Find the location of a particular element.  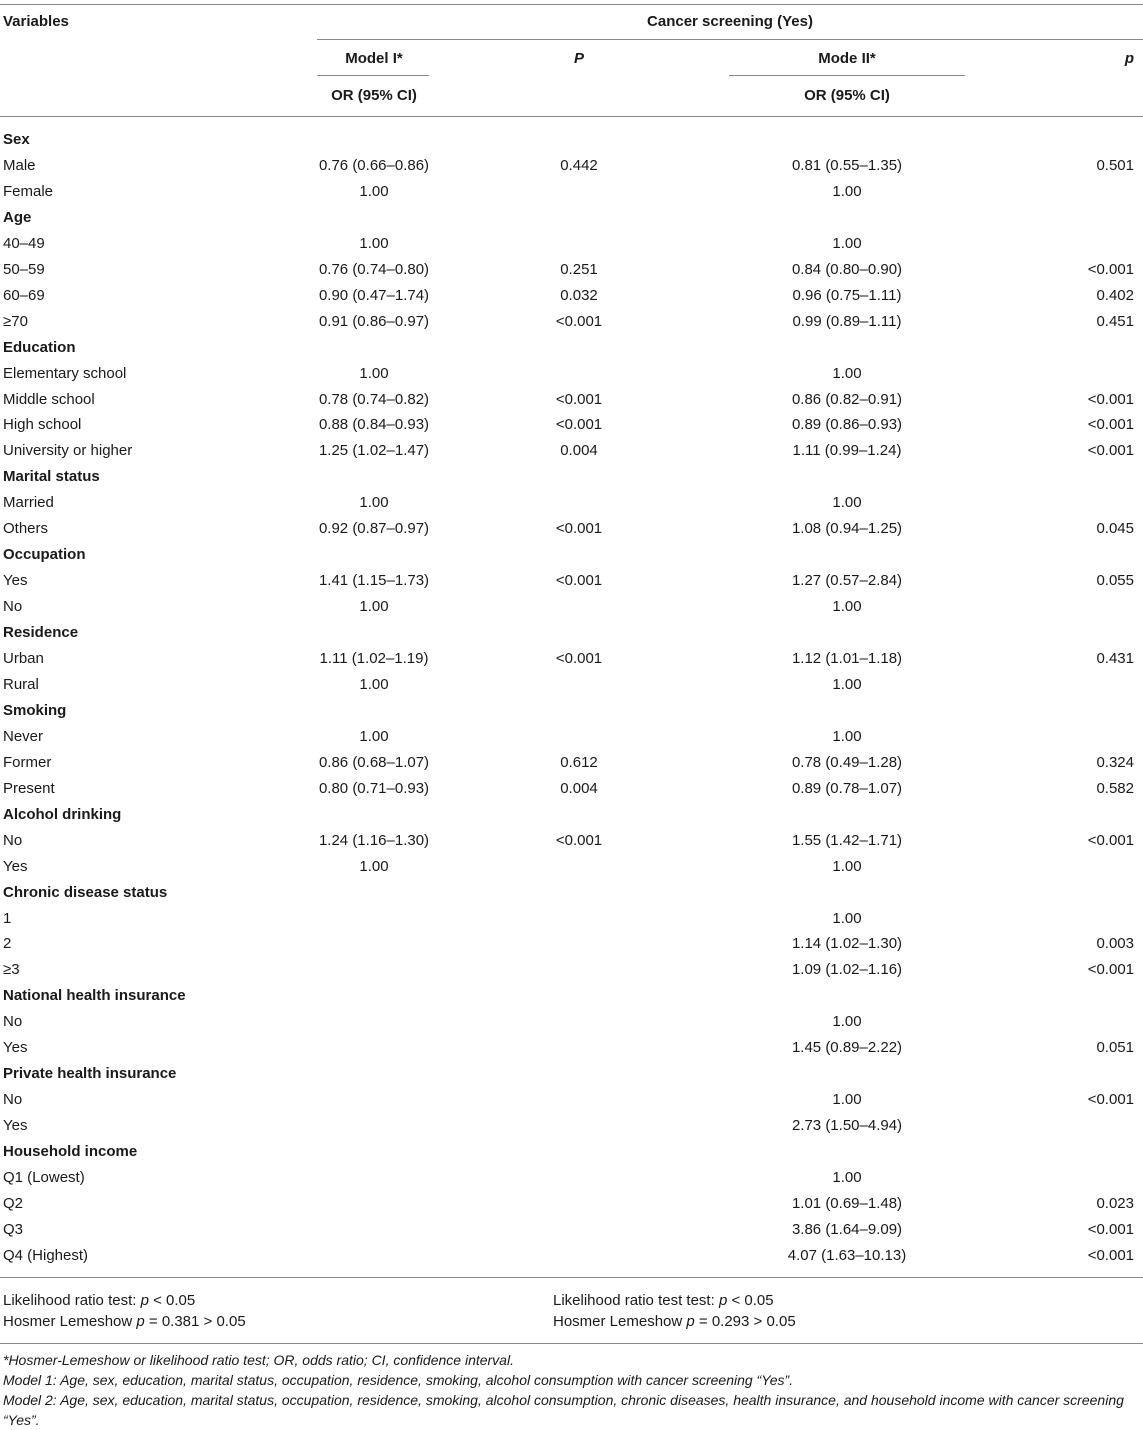

header-group: Cancer screening (Yes) is located at coordinates (730, 21).